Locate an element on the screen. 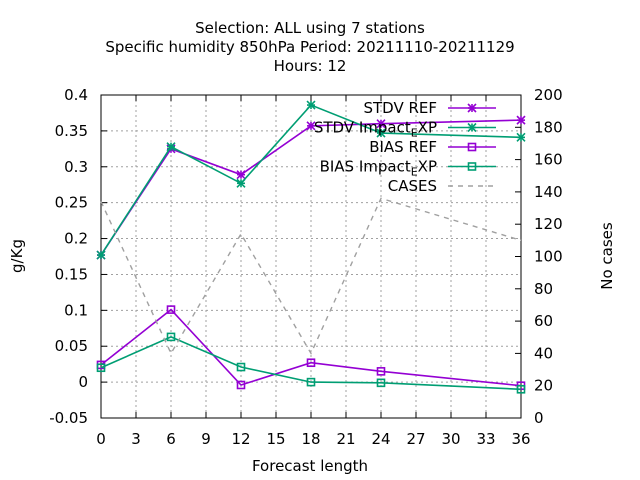  x-tick-label: 12 is located at coordinates (240, 439).